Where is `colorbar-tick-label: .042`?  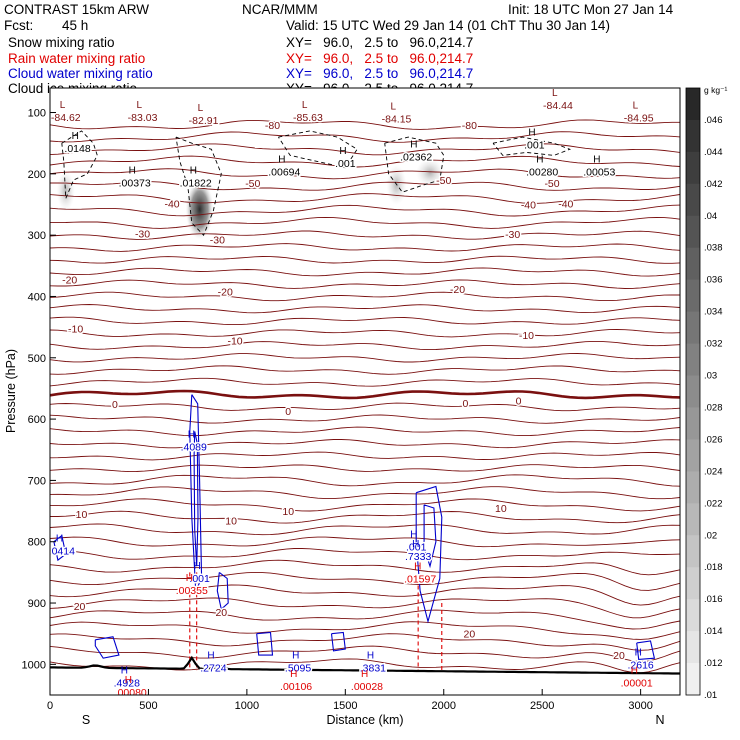 colorbar-tick-label: .042 is located at coordinates (713, 184).